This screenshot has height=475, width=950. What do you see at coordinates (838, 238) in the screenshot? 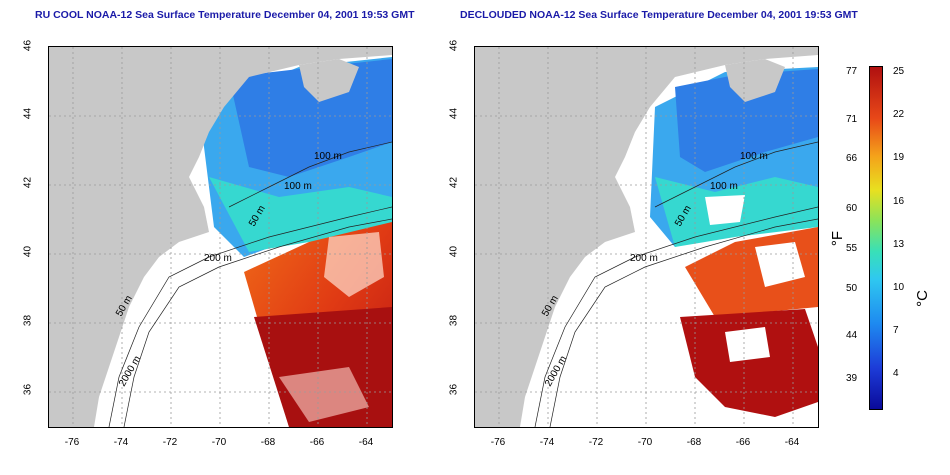
I see `unit-label-fahrenheit: °F` at bounding box center [838, 238].